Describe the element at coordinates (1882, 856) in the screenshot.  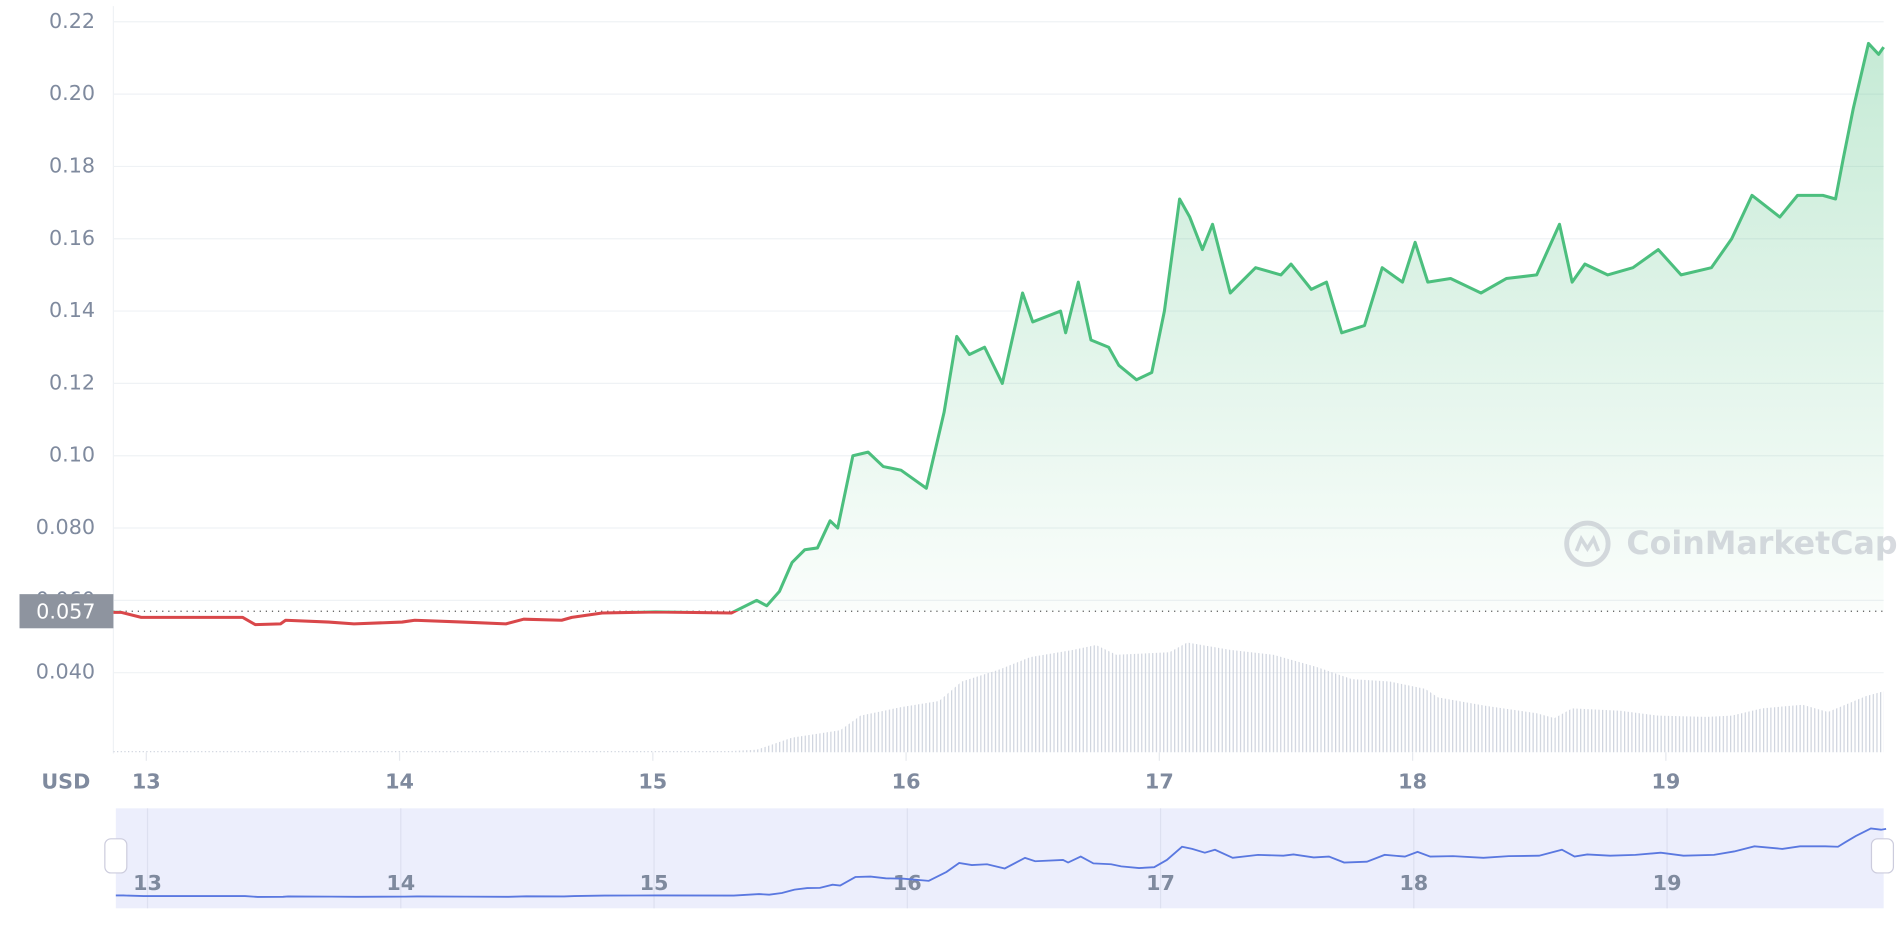
I see `navigator-handle-right` at that location.